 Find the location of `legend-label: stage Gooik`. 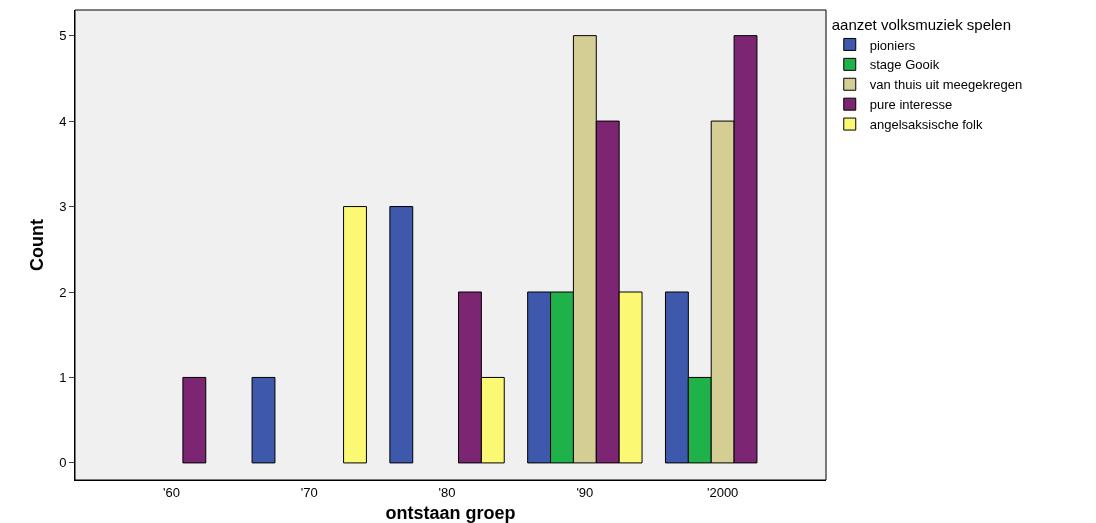

legend-label: stage Gooik is located at coordinates (904, 65).